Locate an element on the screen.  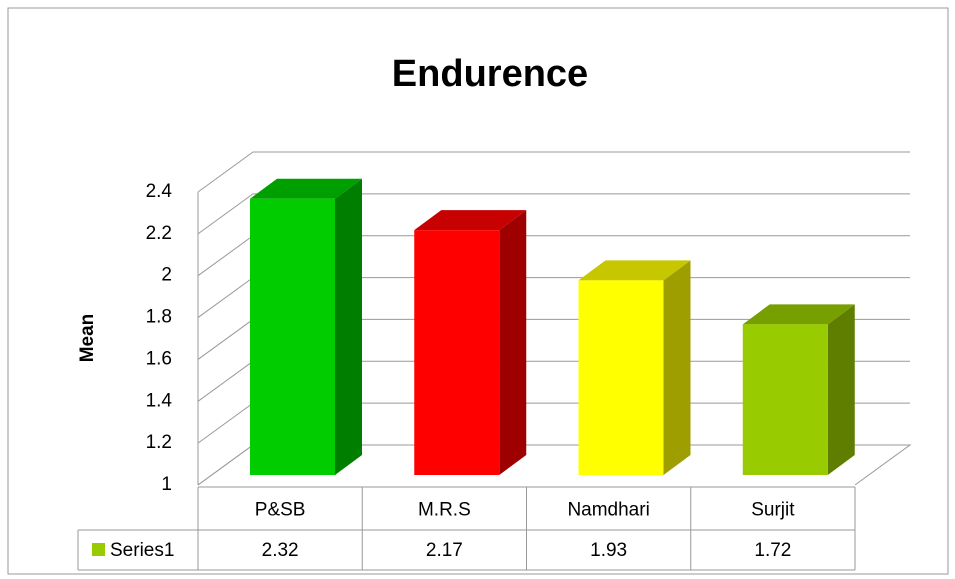
y-tick-label: 2.4 is located at coordinates (159, 191).